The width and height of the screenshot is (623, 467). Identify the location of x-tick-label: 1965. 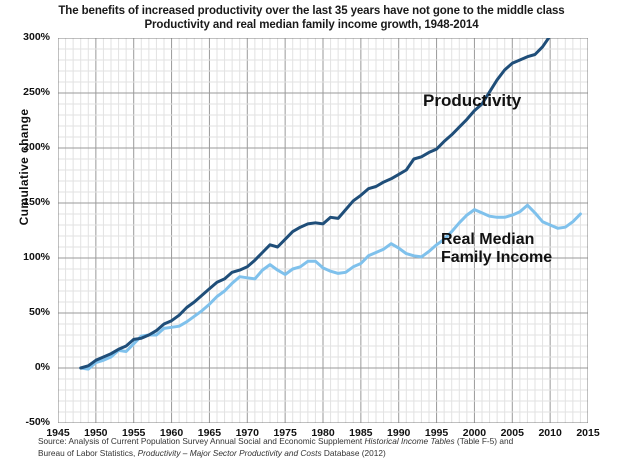
(209, 433).